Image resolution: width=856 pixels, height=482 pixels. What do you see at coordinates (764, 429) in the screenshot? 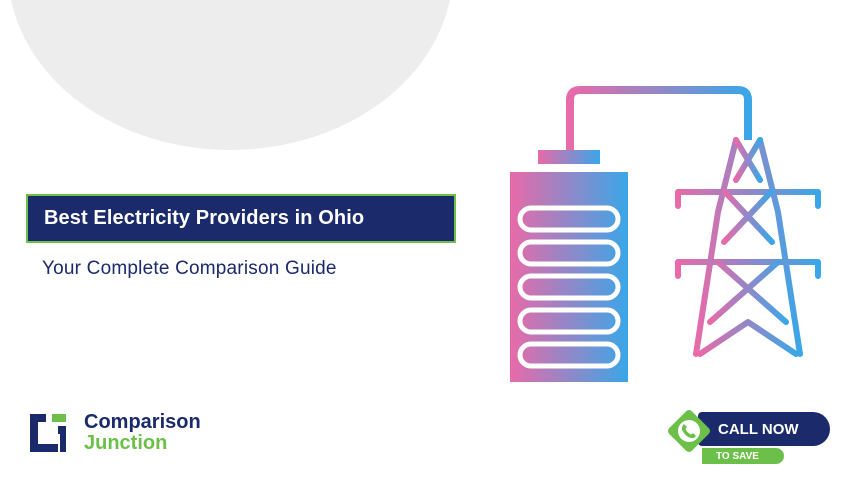
I see `call-now-label: CALL NOW` at bounding box center [764, 429].